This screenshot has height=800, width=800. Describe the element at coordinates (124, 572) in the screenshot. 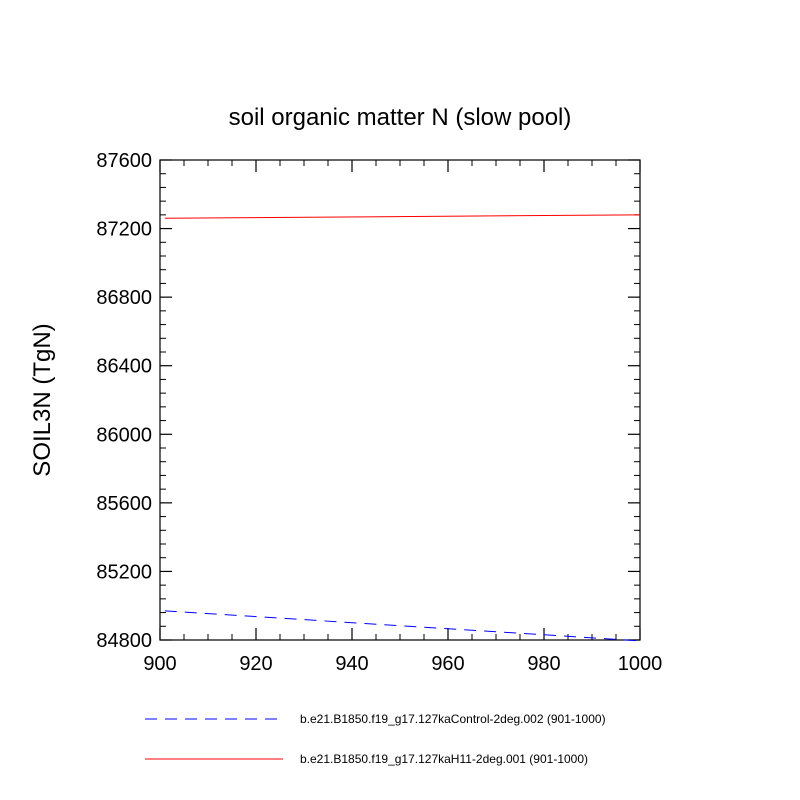

I see `y-tick-label: 85200` at that location.